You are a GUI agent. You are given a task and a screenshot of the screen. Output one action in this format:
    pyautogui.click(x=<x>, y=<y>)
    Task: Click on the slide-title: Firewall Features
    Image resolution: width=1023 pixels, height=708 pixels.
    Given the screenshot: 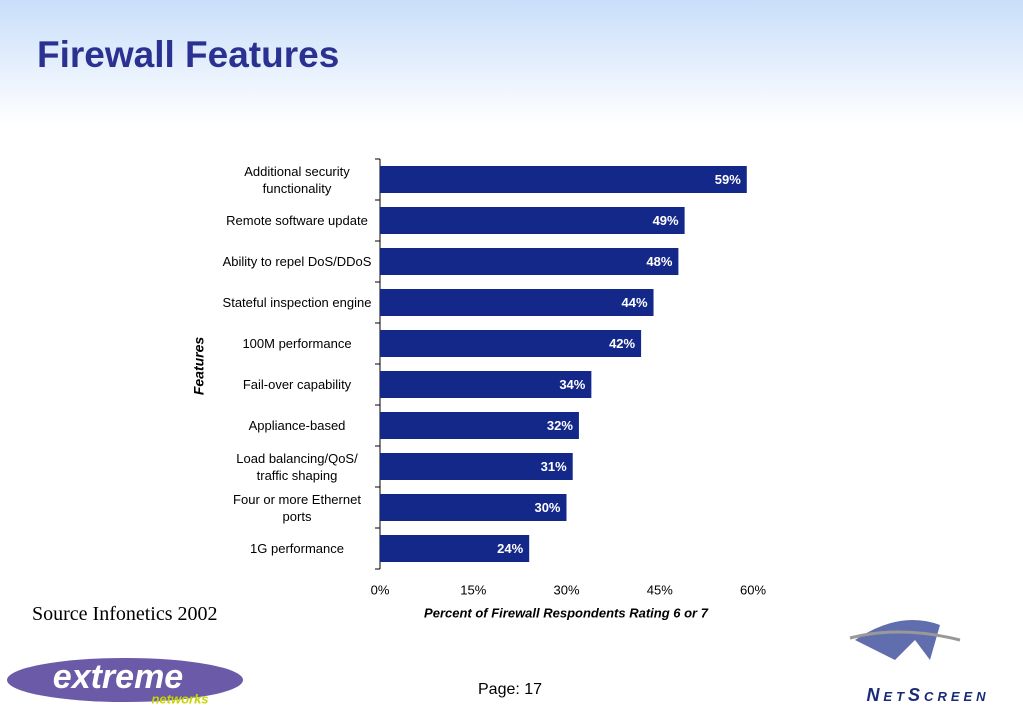 What is the action you would take?
    pyautogui.click(x=188, y=54)
    